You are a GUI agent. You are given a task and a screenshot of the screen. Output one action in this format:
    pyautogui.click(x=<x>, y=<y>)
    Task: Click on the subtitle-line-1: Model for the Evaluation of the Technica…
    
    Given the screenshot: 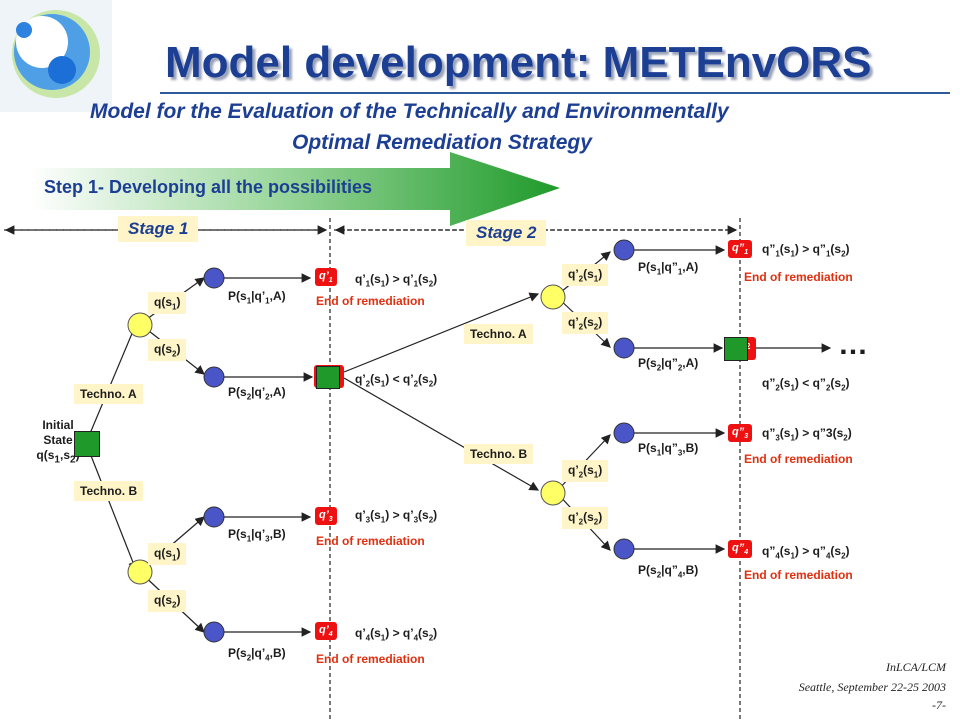 What is the action you would take?
    pyautogui.click(x=409, y=111)
    